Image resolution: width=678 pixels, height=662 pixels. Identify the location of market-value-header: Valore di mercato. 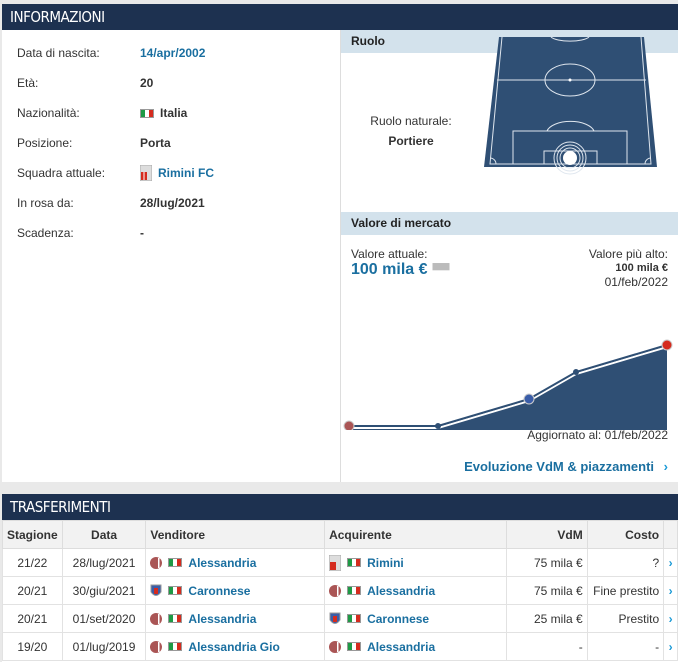
(509, 223).